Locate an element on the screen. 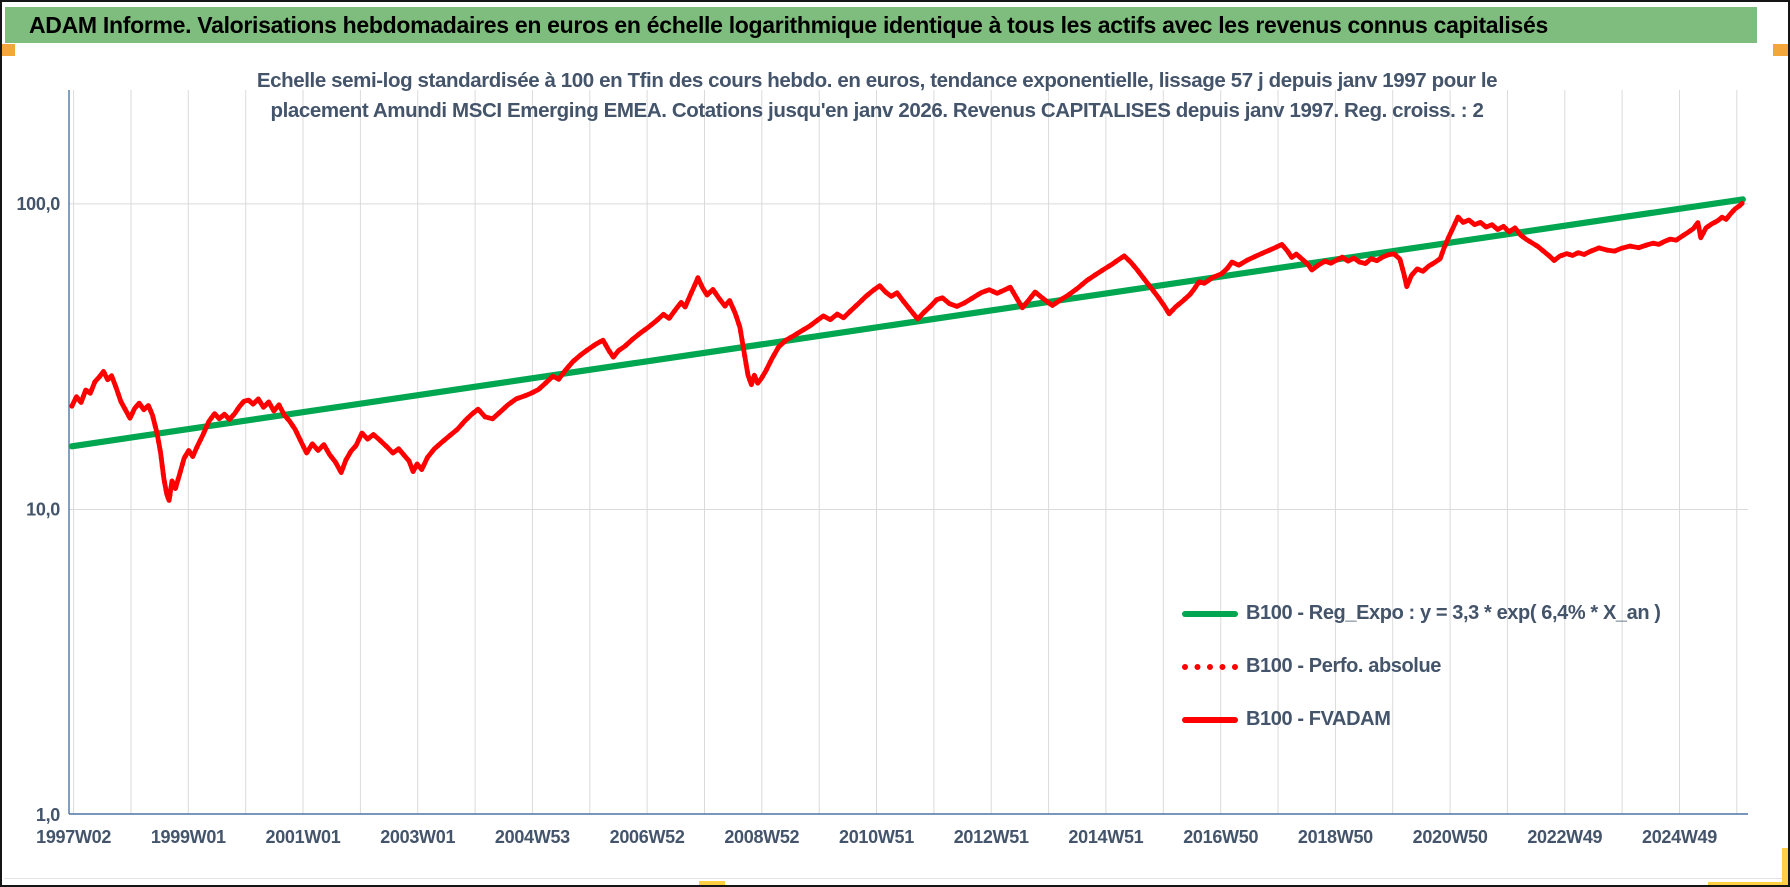  x-tick-label: 2024W49 is located at coordinates (1679, 837).